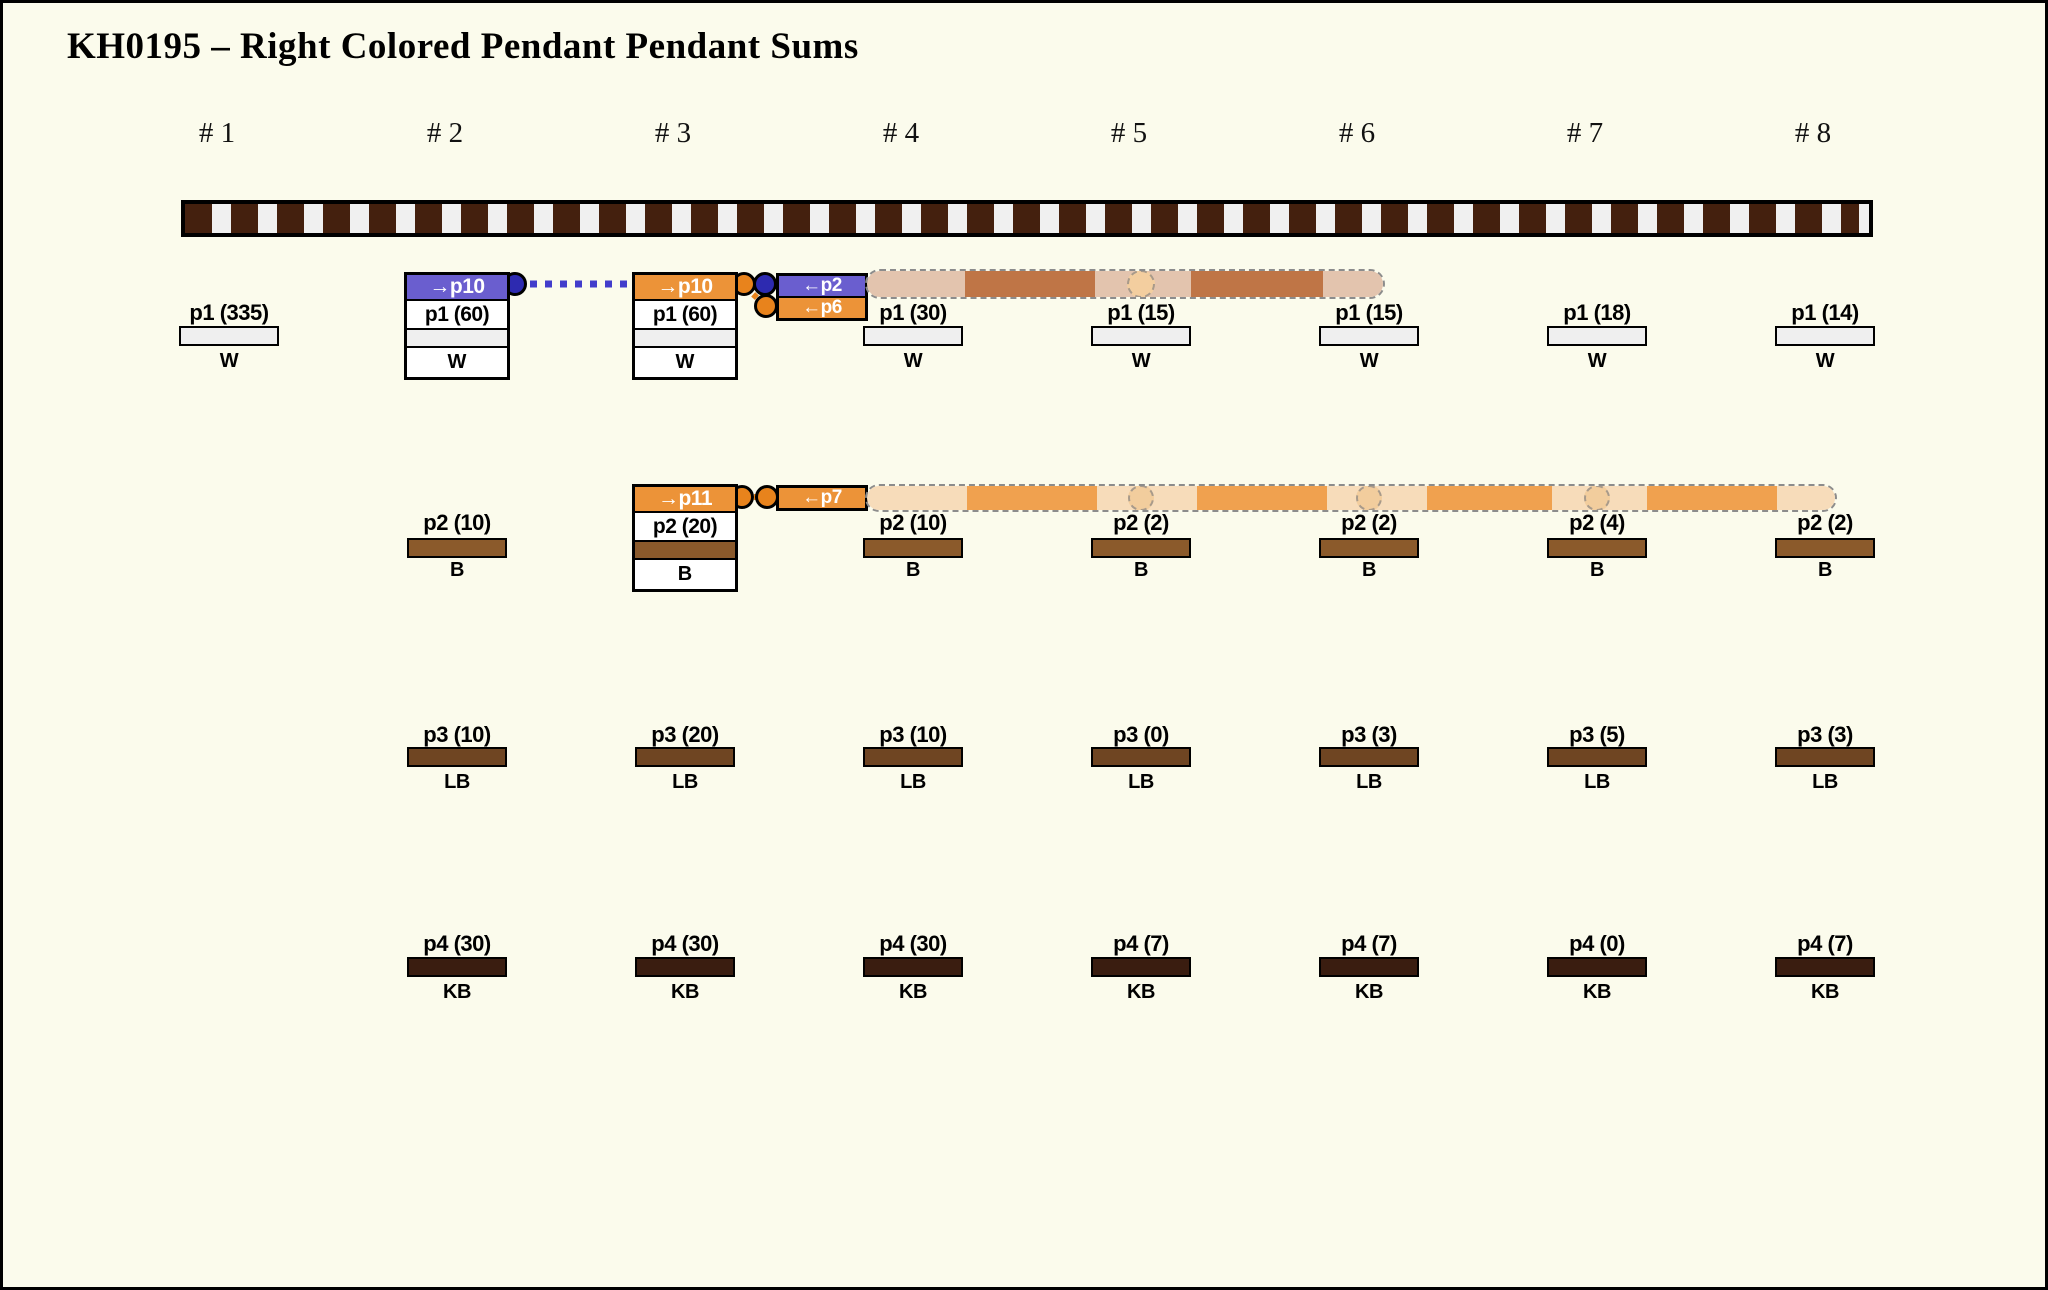 The image size is (2048, 1290). What do you see at coordinates (217, 133) in the screenshot?
I see `column-header: # 1` at bounding box center [217, 133].